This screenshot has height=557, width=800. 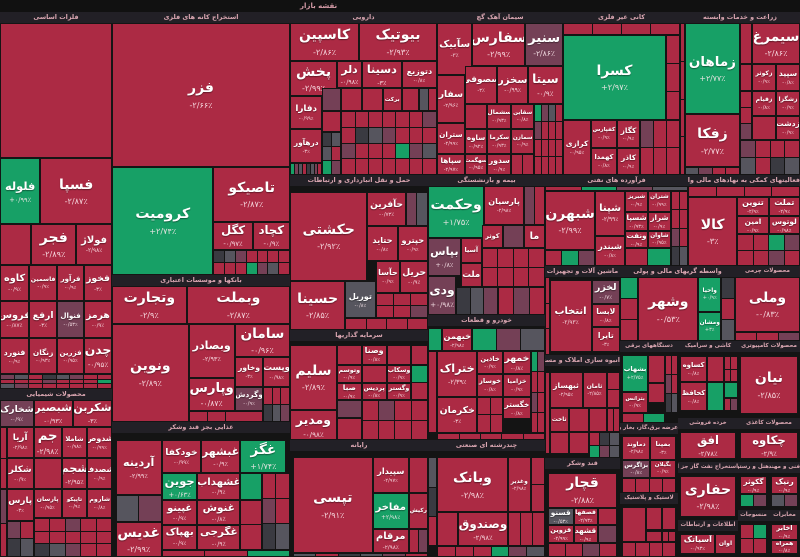 What do you see at coordinates (318, 305) in the screenshot?
I see `stock-tile: حسینا -۲/۸۵٪` at bounding box center [318, 305].